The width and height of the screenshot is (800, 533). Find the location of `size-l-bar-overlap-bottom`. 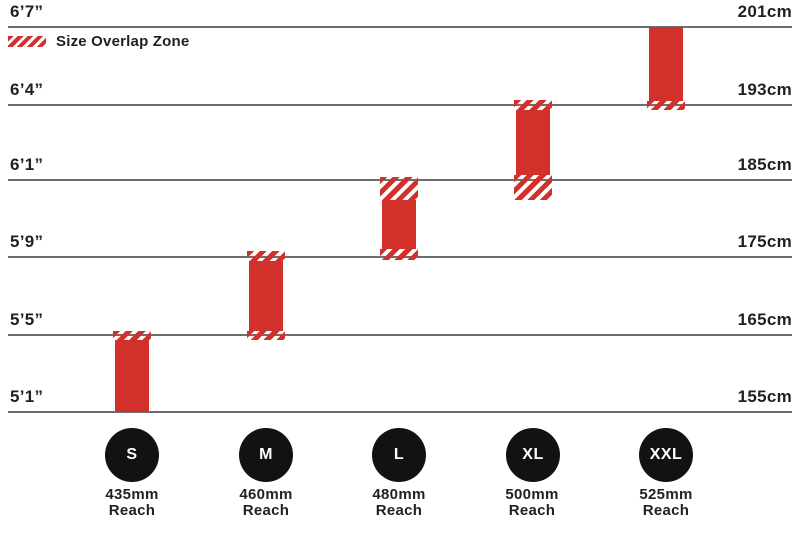

size-l-bar-overlap-bottom is located at coordinates (399, 254).